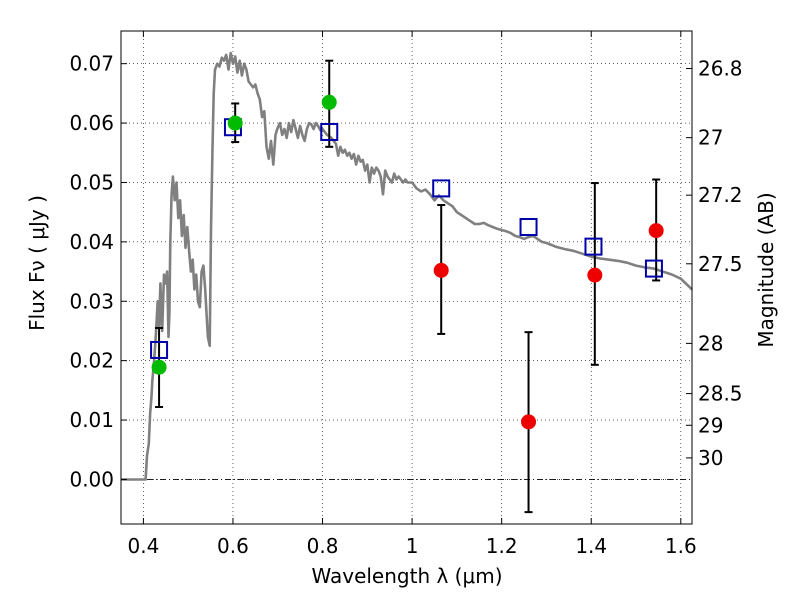  Describe the element at coordinates (323, 546) in the screenshot. I see `x-tick-label: 0.8` at that location.